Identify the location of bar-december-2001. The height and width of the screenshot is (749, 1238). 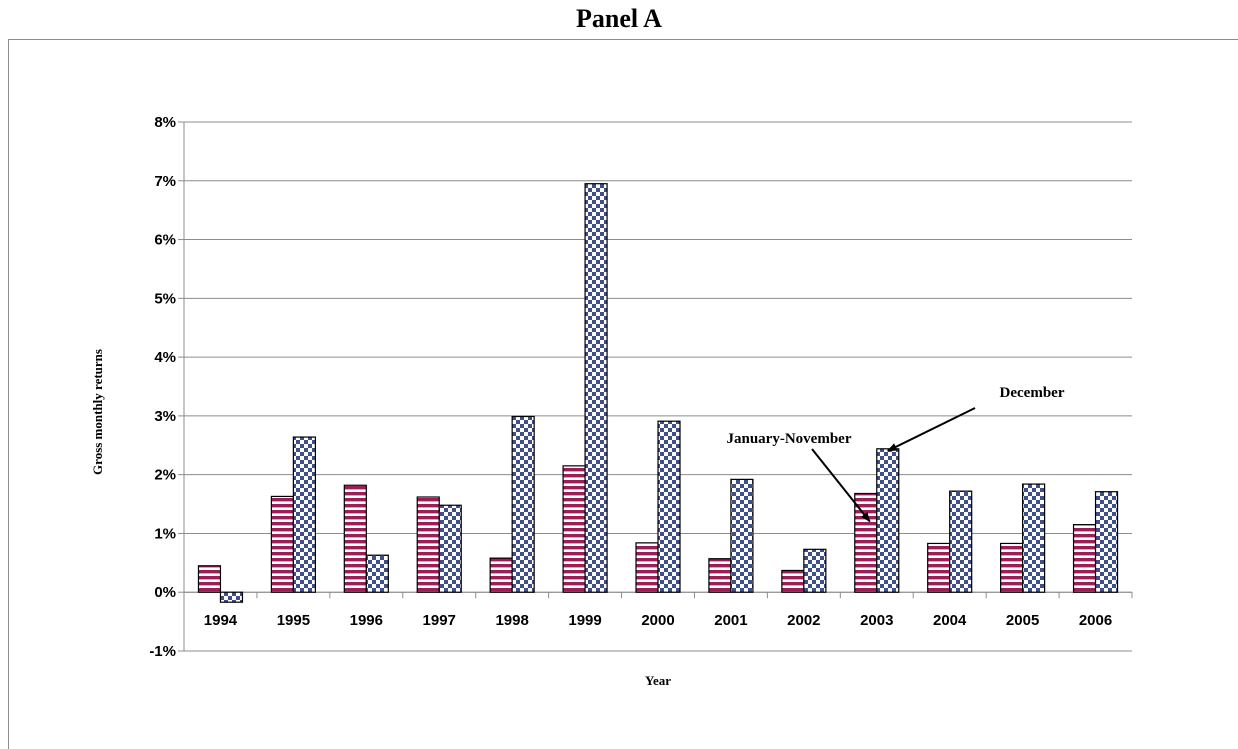
(742, 535).